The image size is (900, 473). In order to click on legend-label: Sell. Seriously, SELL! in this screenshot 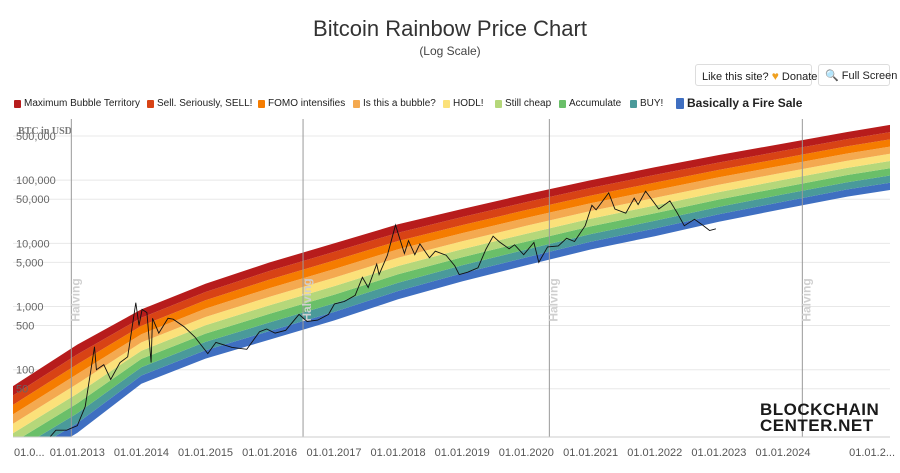, I will do `click(205, 103)`.